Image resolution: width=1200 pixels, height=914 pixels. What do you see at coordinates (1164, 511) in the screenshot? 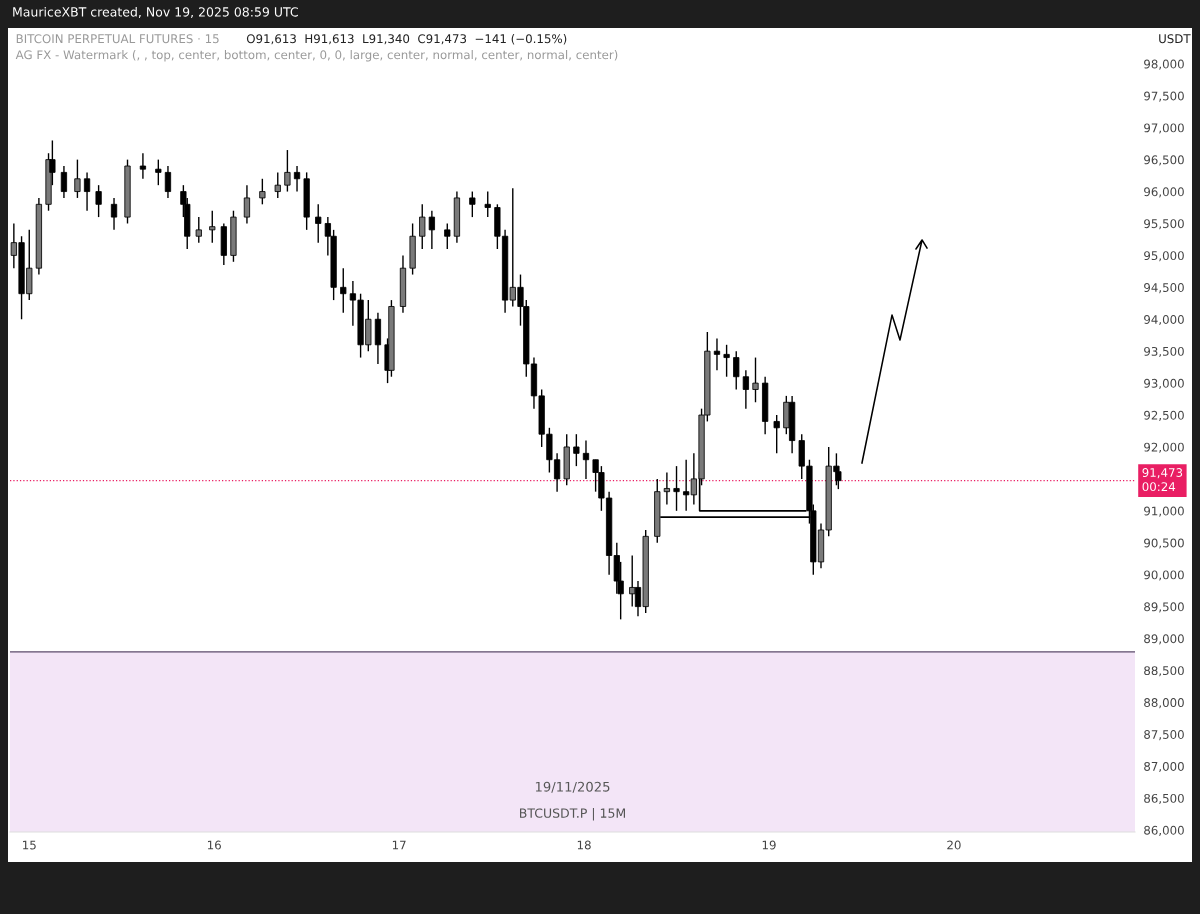
I see `y-tick-label: 91,000` at bounding box center [1164, 511].